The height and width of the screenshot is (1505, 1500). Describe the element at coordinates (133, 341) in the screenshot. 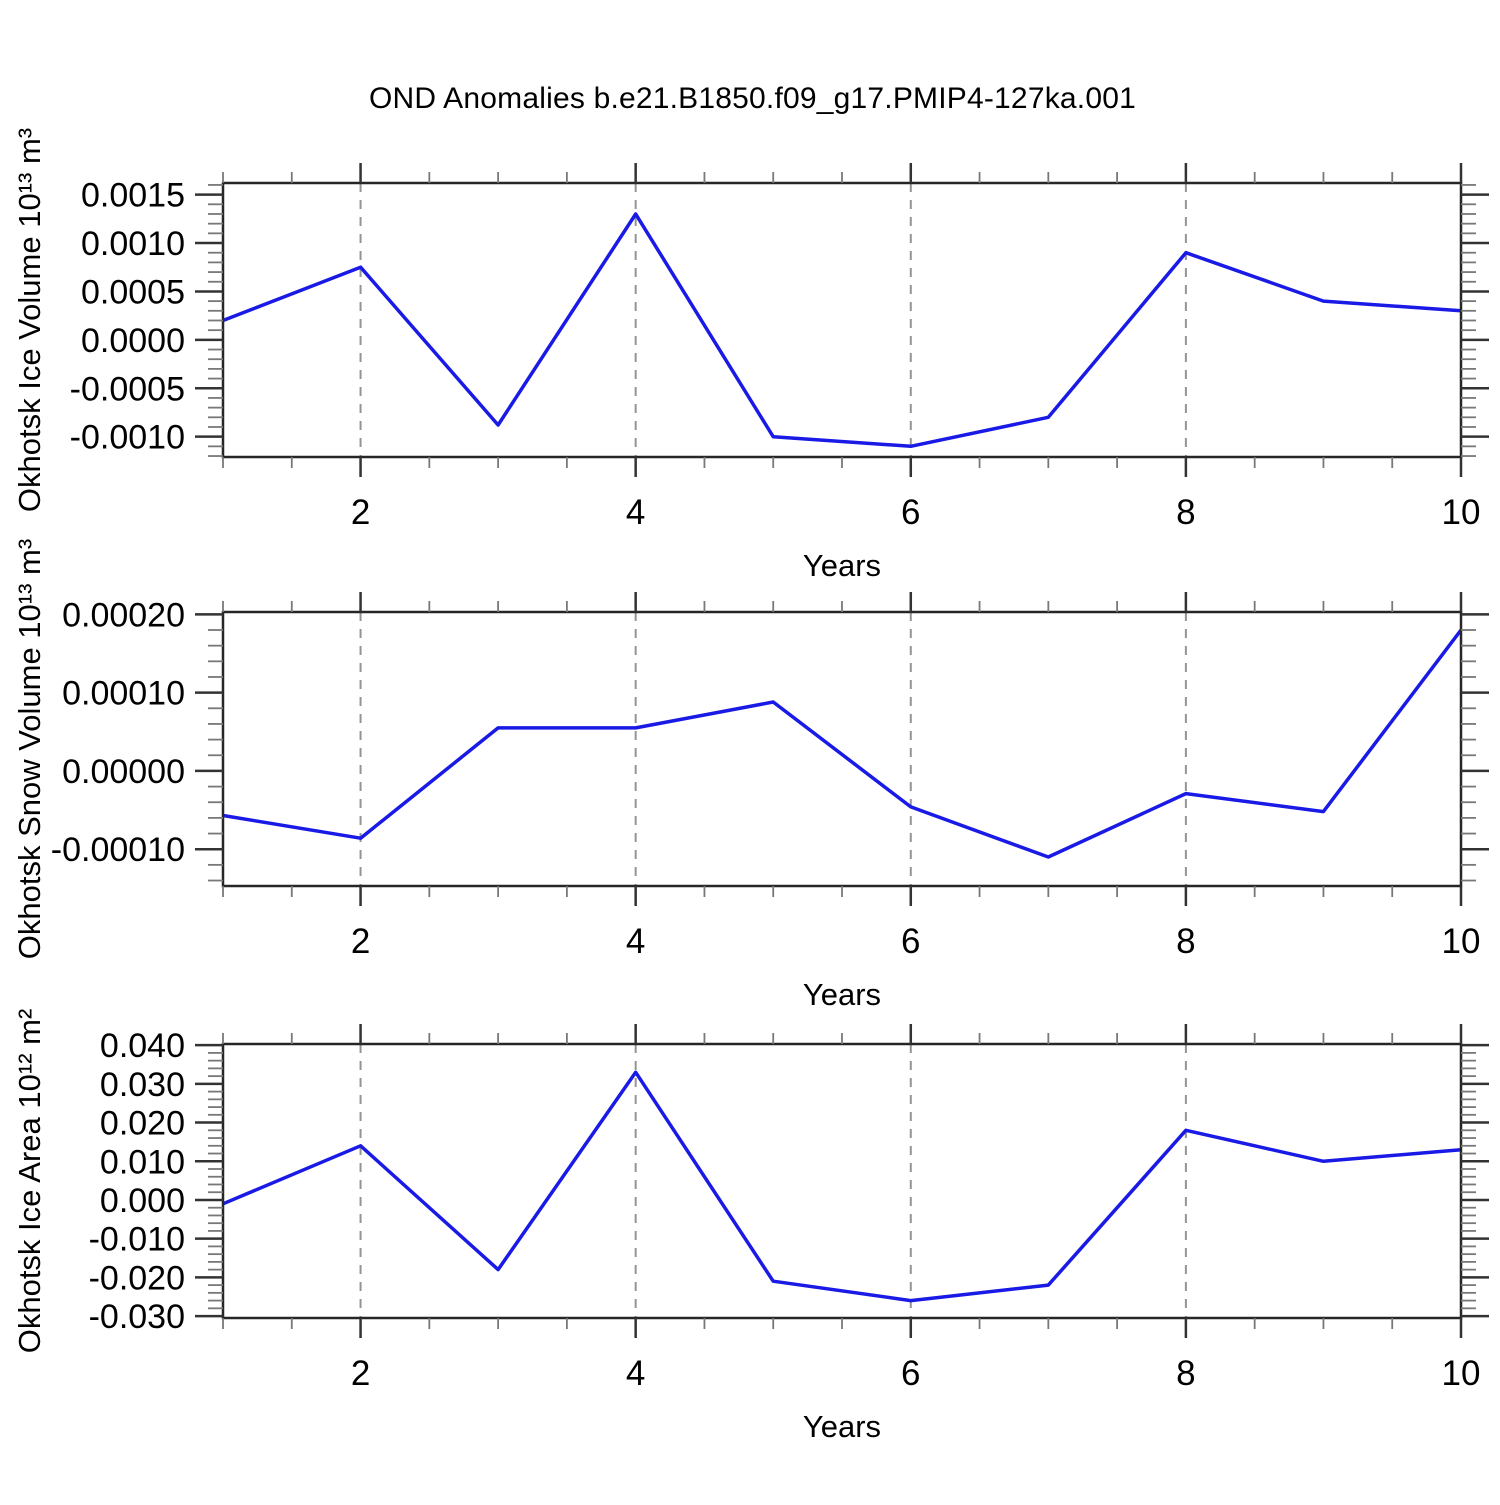

I see `y-tick-label: 0.0000` at that location.